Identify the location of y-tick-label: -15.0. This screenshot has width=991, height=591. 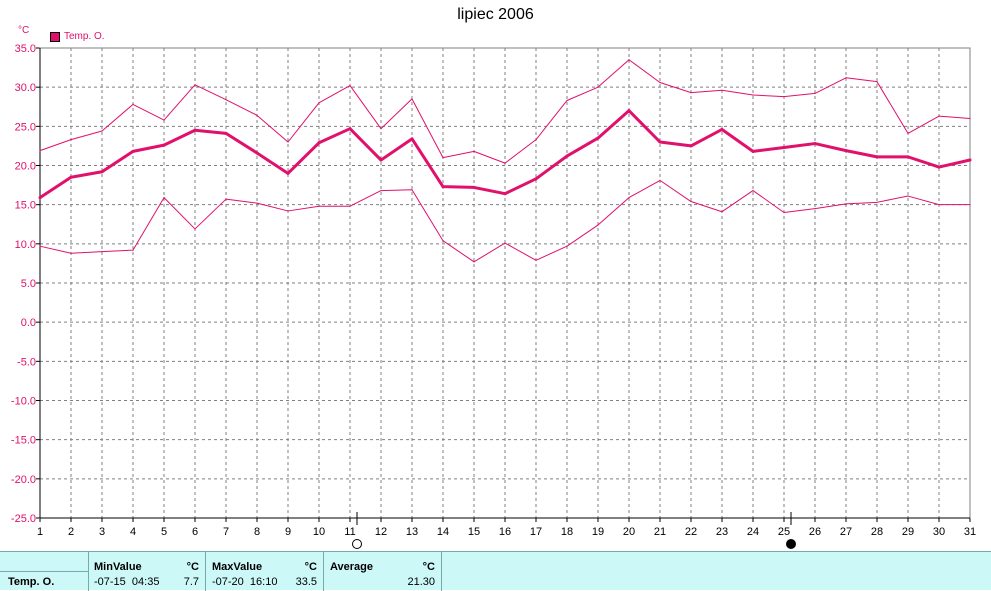
(23, 441).